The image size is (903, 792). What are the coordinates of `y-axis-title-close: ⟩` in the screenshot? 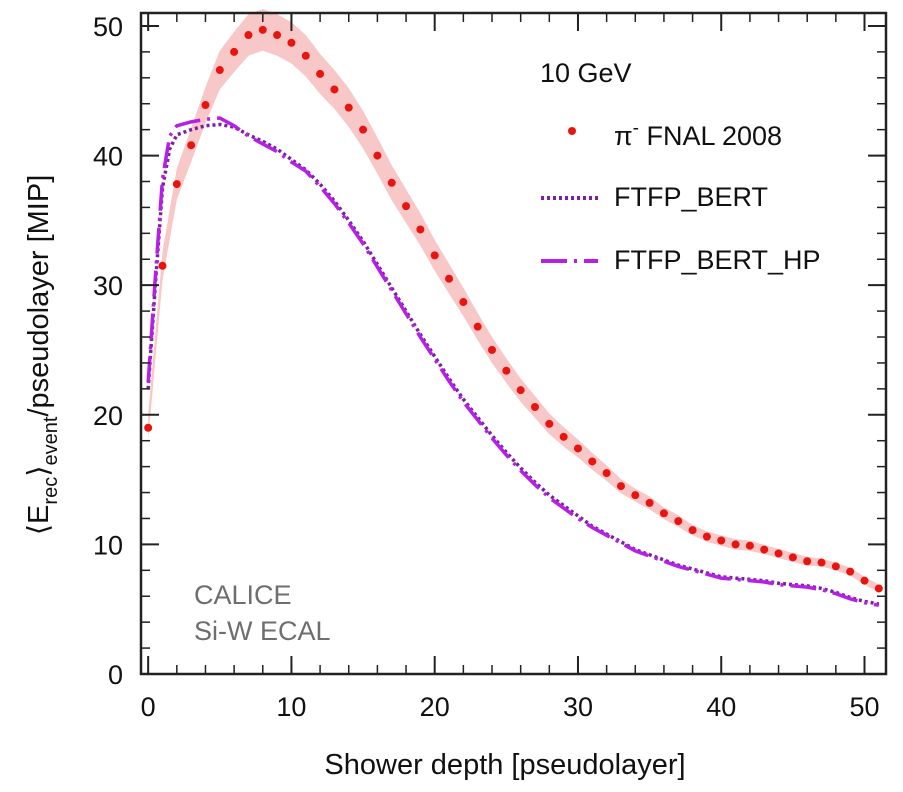 It's located at (39, 470).